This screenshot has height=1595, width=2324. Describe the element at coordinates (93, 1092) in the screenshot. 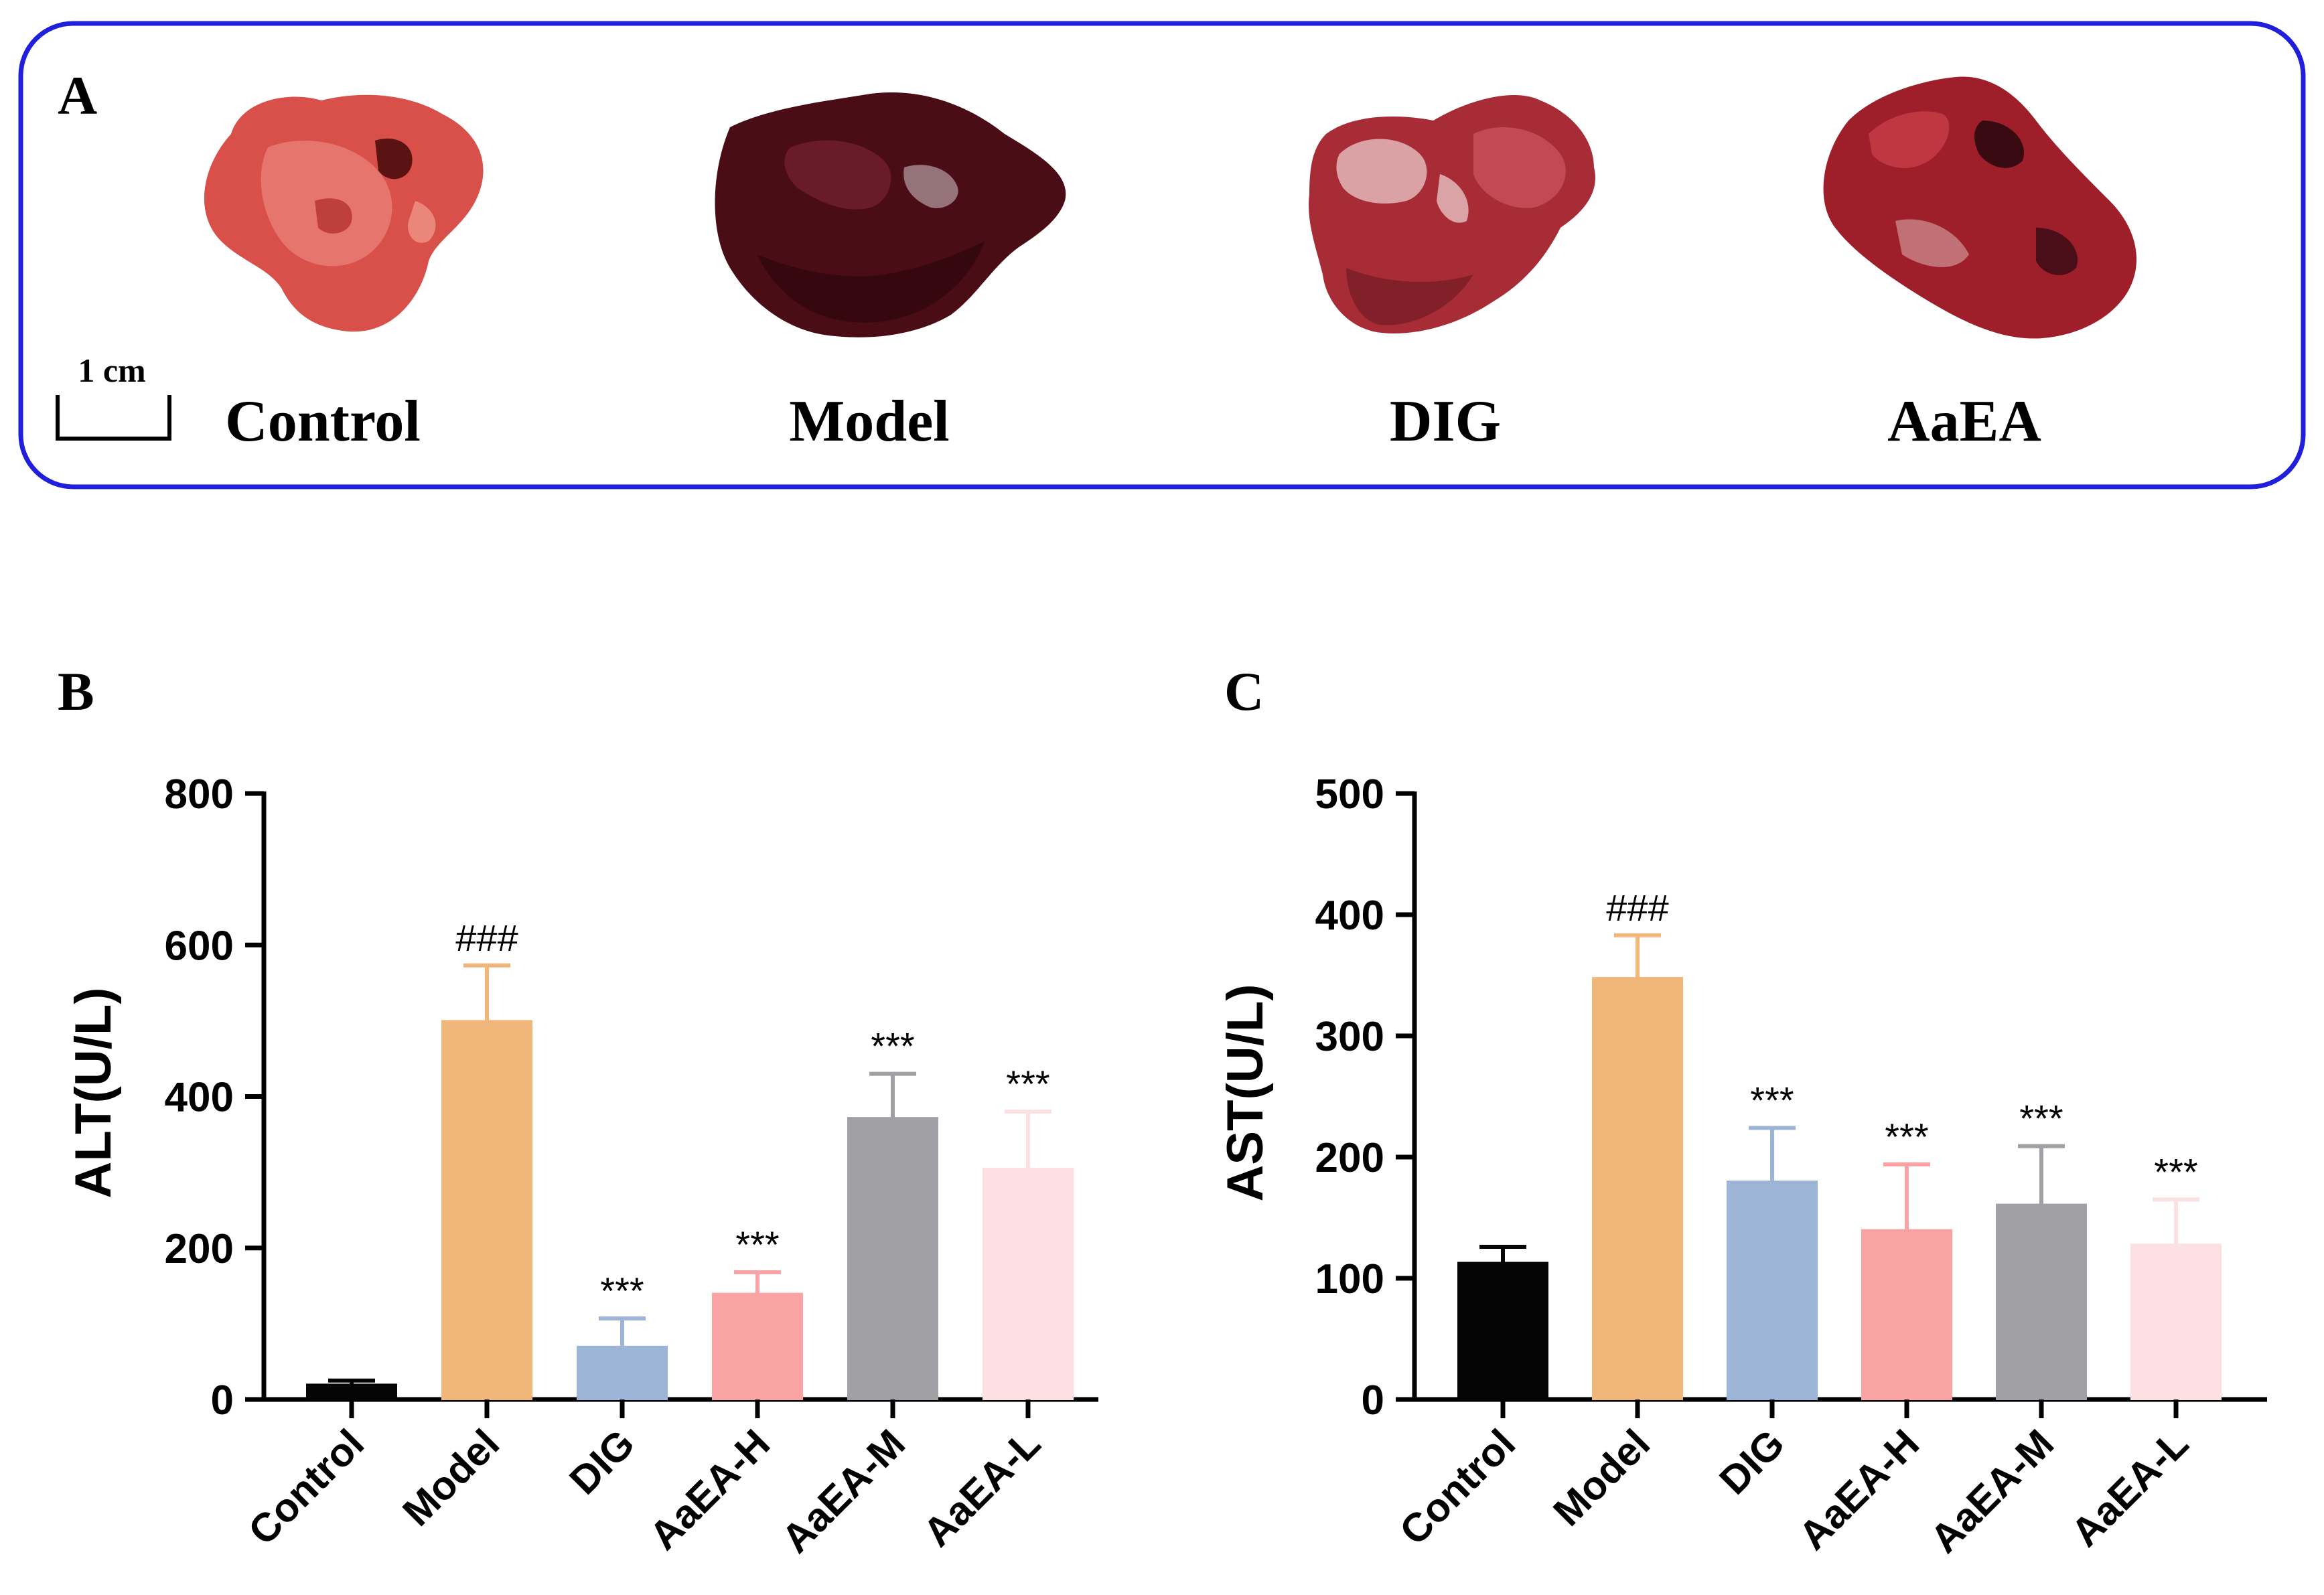

I see `chart-b-ylabel: ALT(U/L)` at that location.